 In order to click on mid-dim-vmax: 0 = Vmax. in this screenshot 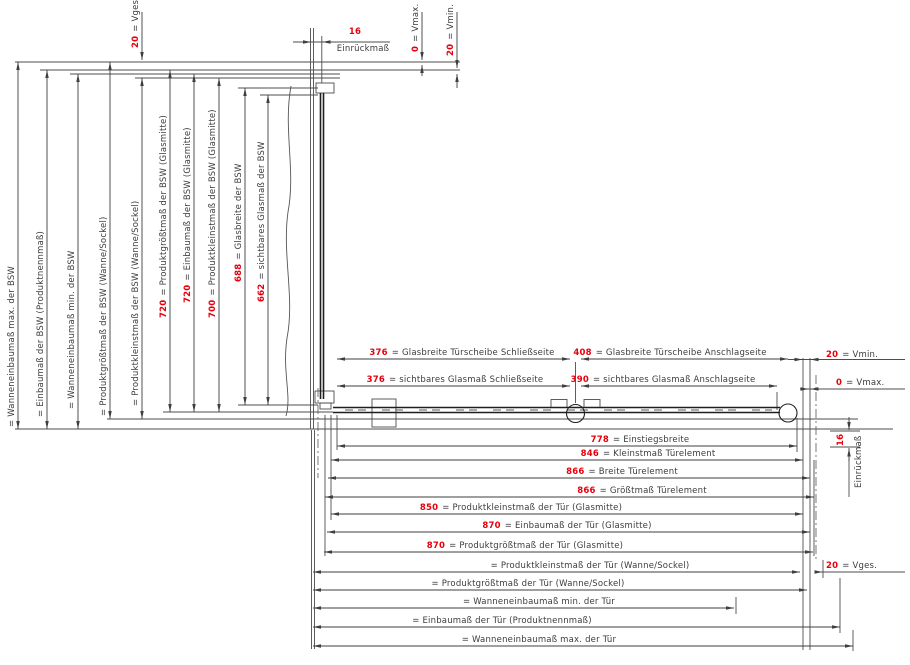, I will do `click(860, 383)`.